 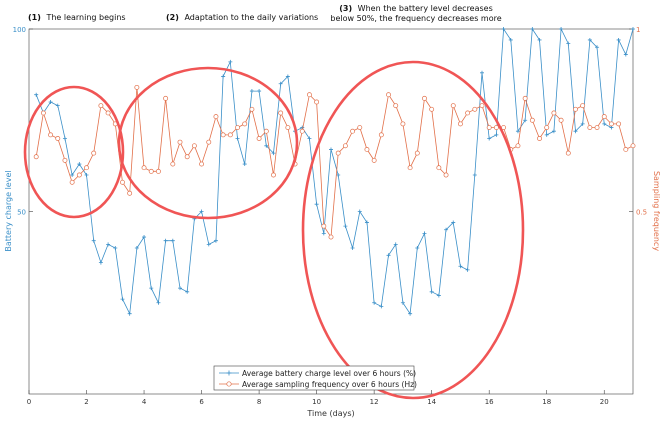 I want to click on x-tick-label: 8, so click(x=259, y=402).